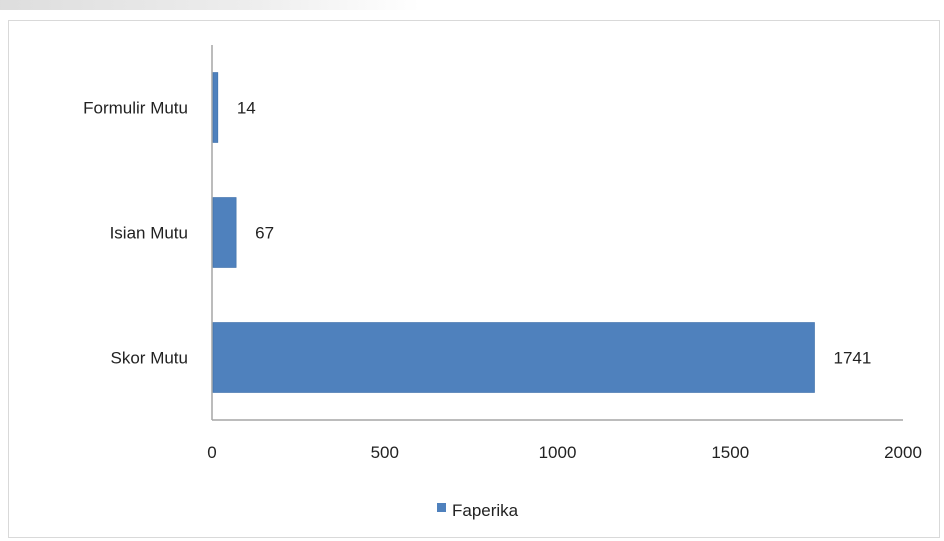 Image resolution: width=944 pixels, height=541 pixels. What do you see at coordinates (558, 452) in the screenshot?
I see `x-tick-label: 1000` at bounding box center [558, 452].